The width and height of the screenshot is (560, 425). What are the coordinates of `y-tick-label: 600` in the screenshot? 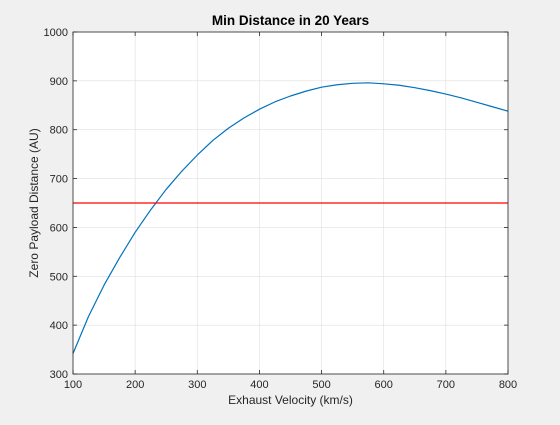 It's located at (59, 228).